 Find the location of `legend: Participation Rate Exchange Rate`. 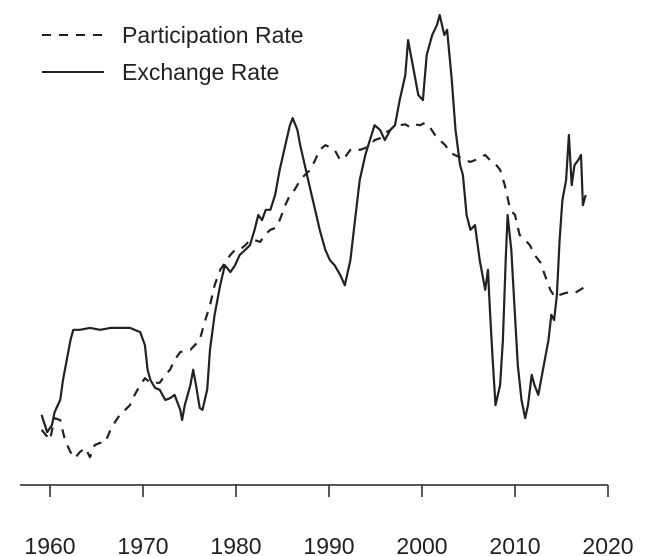

legend: Participation Rate Exchange Rate is located at coordinates (173, 53).